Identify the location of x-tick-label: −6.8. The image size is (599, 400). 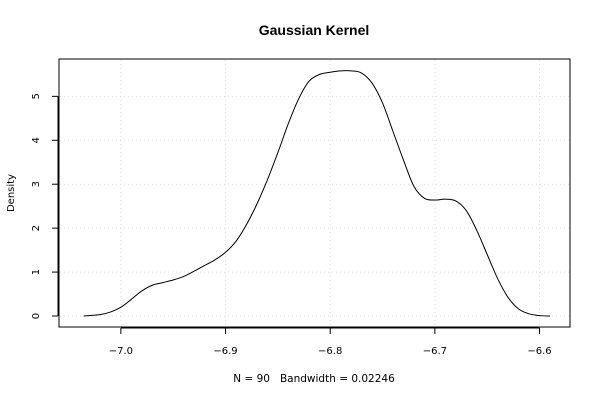
(330, 351).